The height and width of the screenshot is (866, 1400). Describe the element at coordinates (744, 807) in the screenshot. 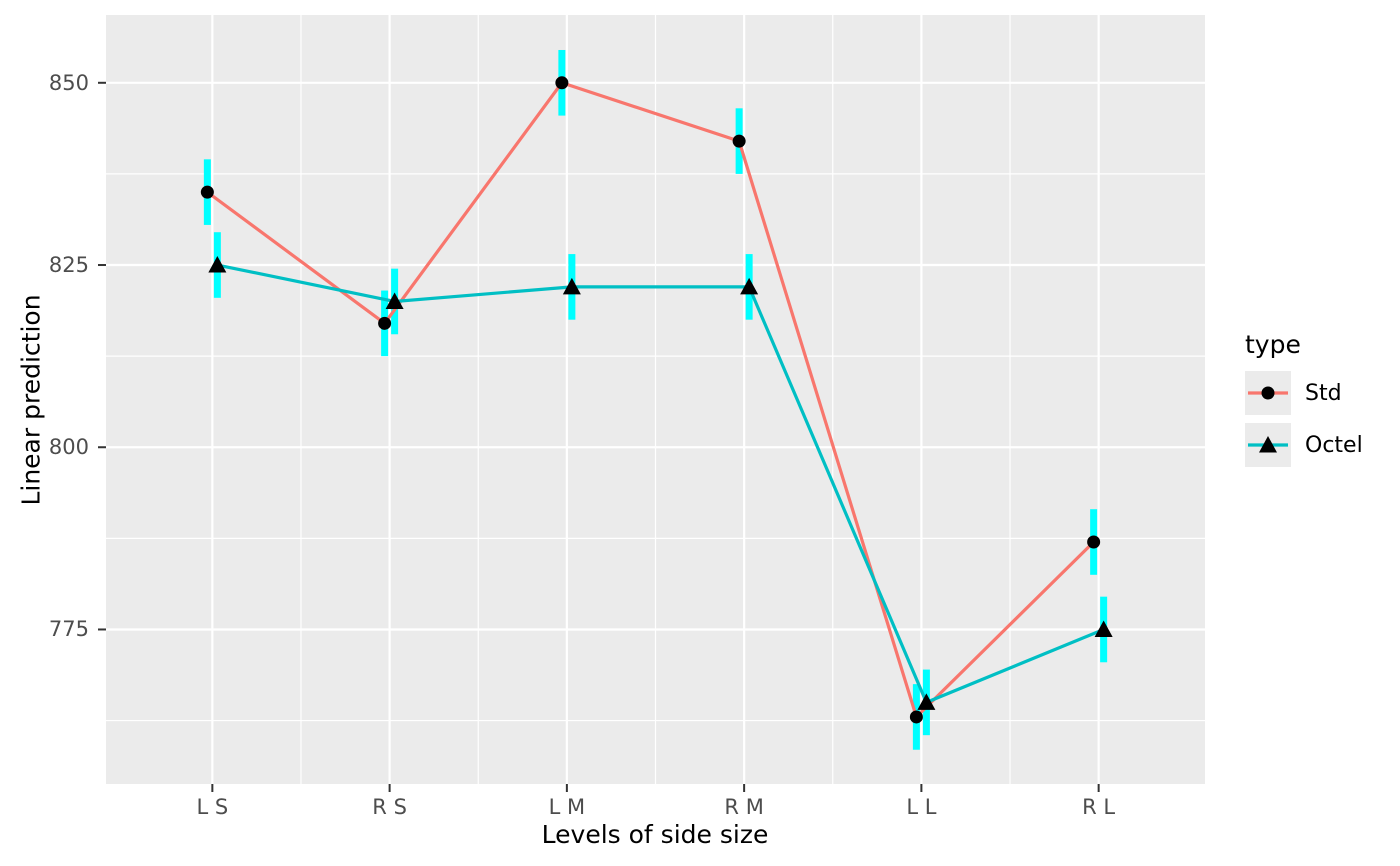

I see `x-axis-tick-label: R M` at that location.